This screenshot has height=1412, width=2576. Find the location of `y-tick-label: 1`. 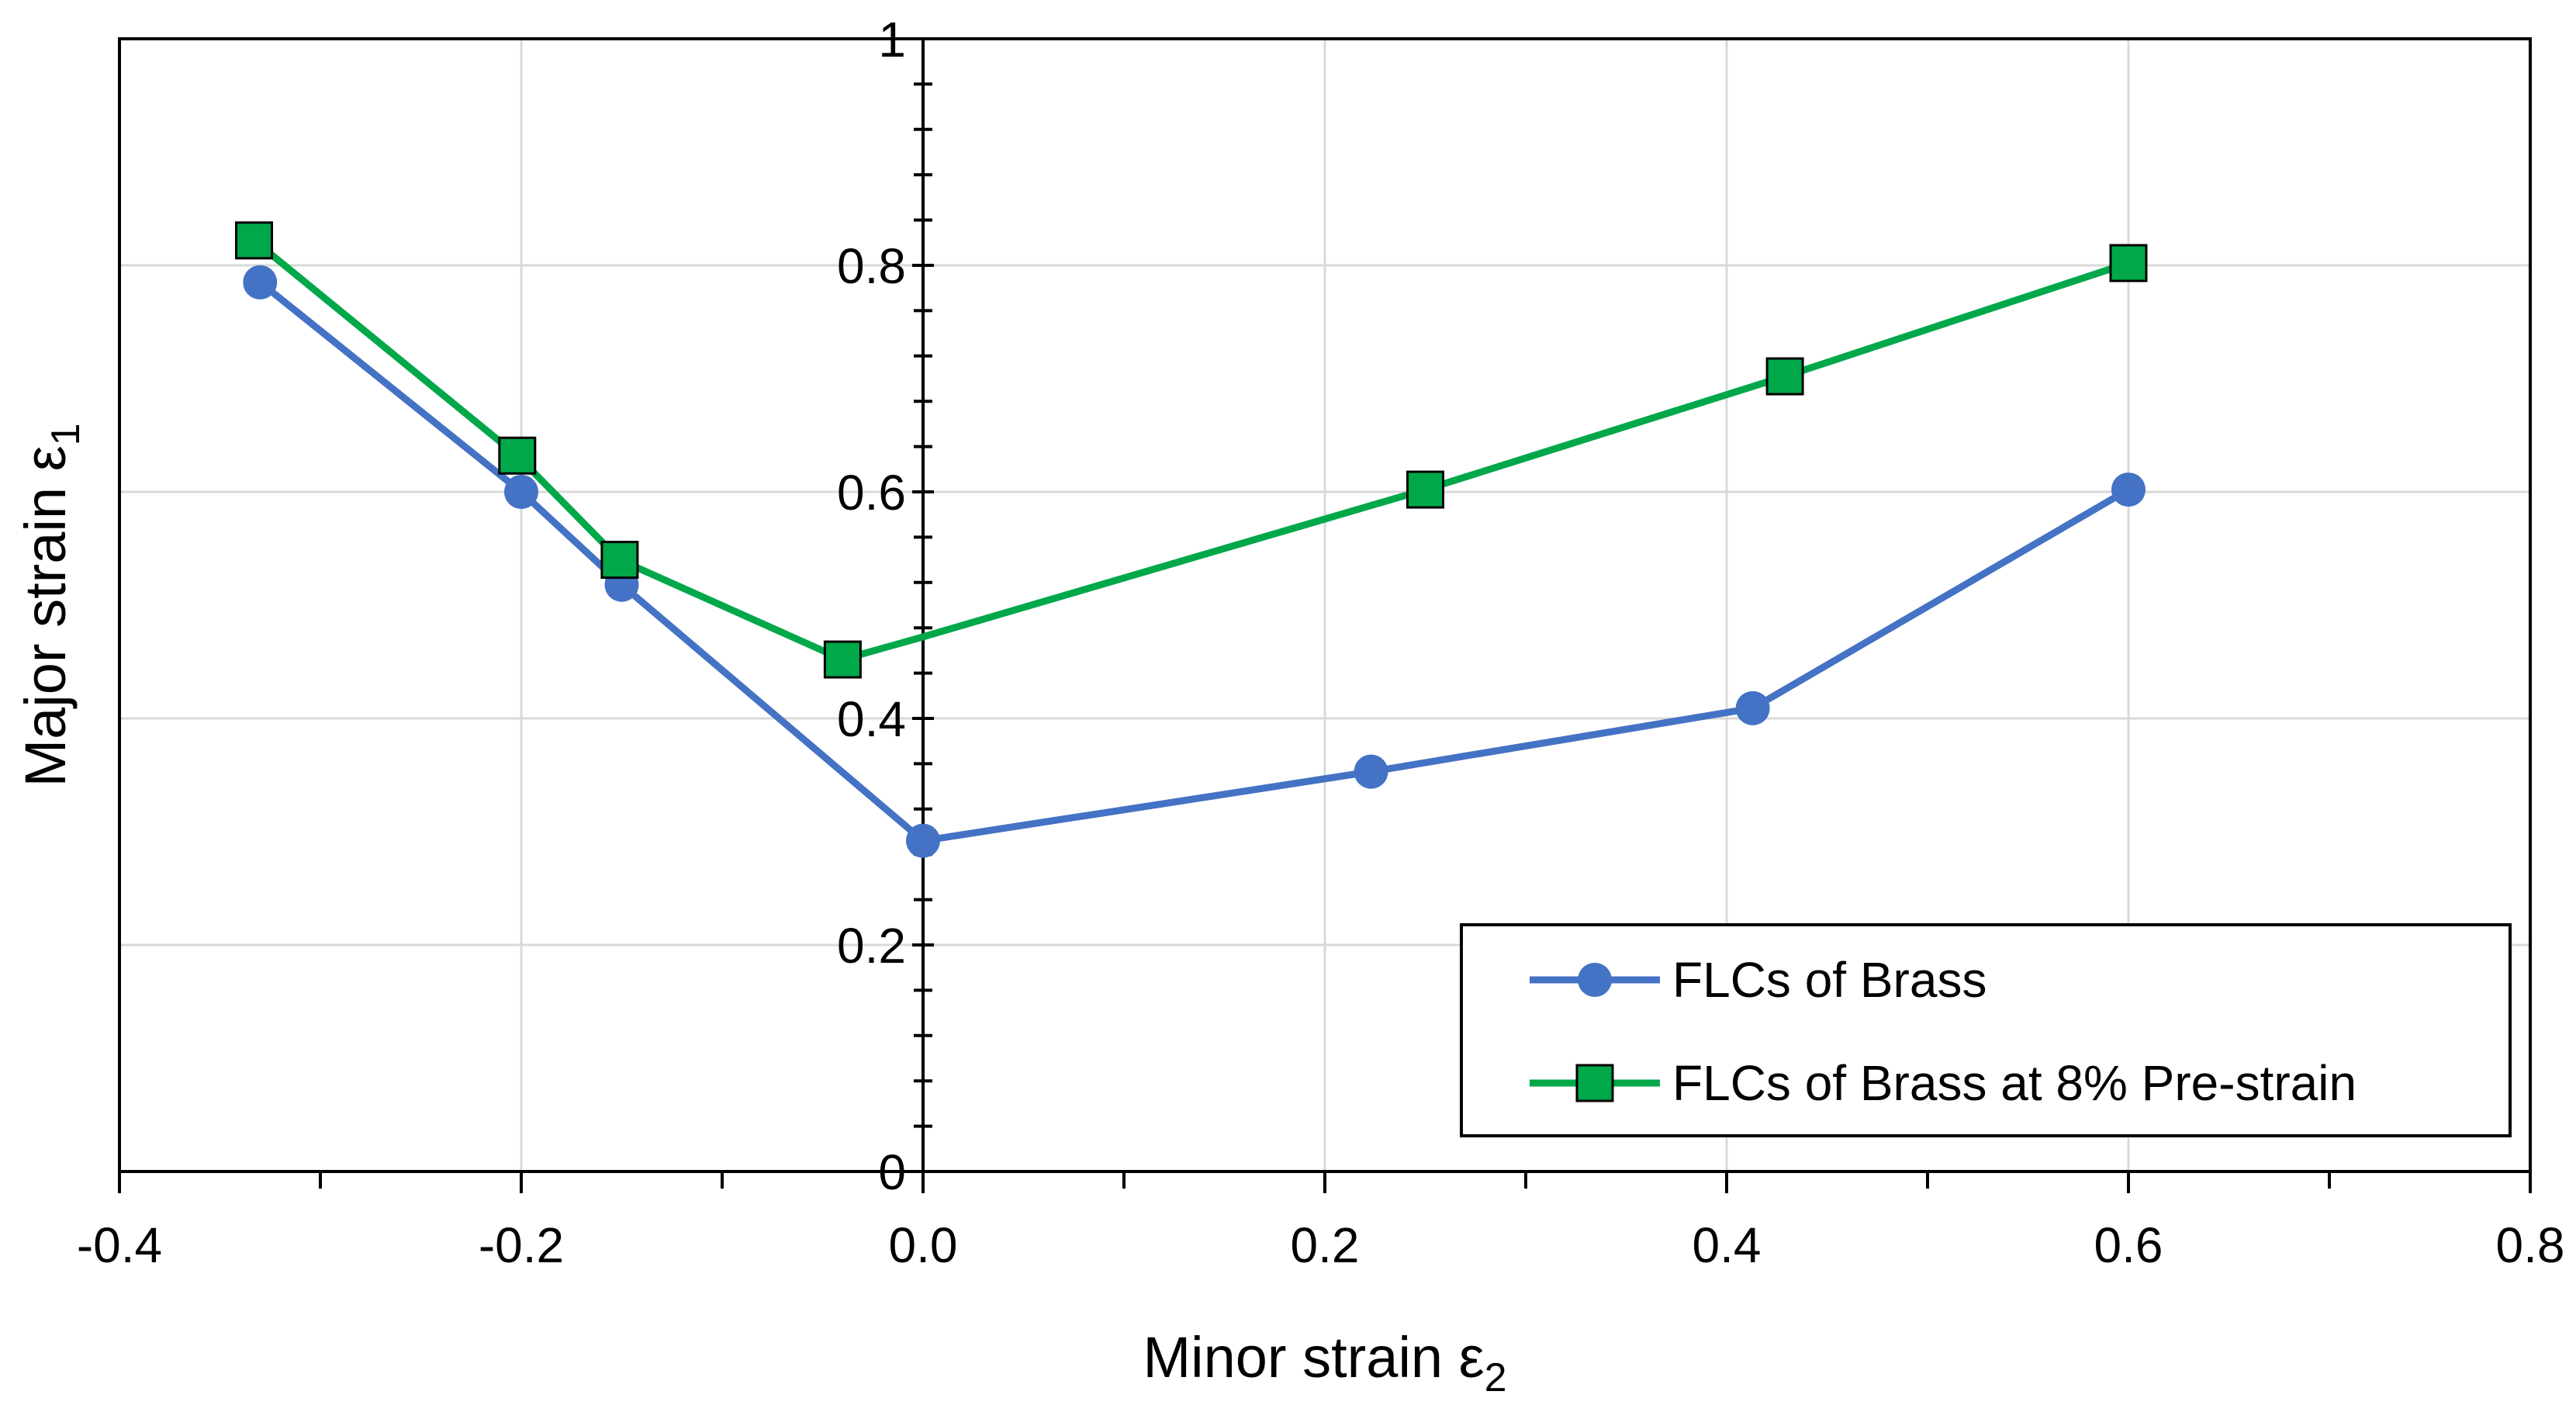

y-tick-label: 1 is located at coordinates (892, 39).